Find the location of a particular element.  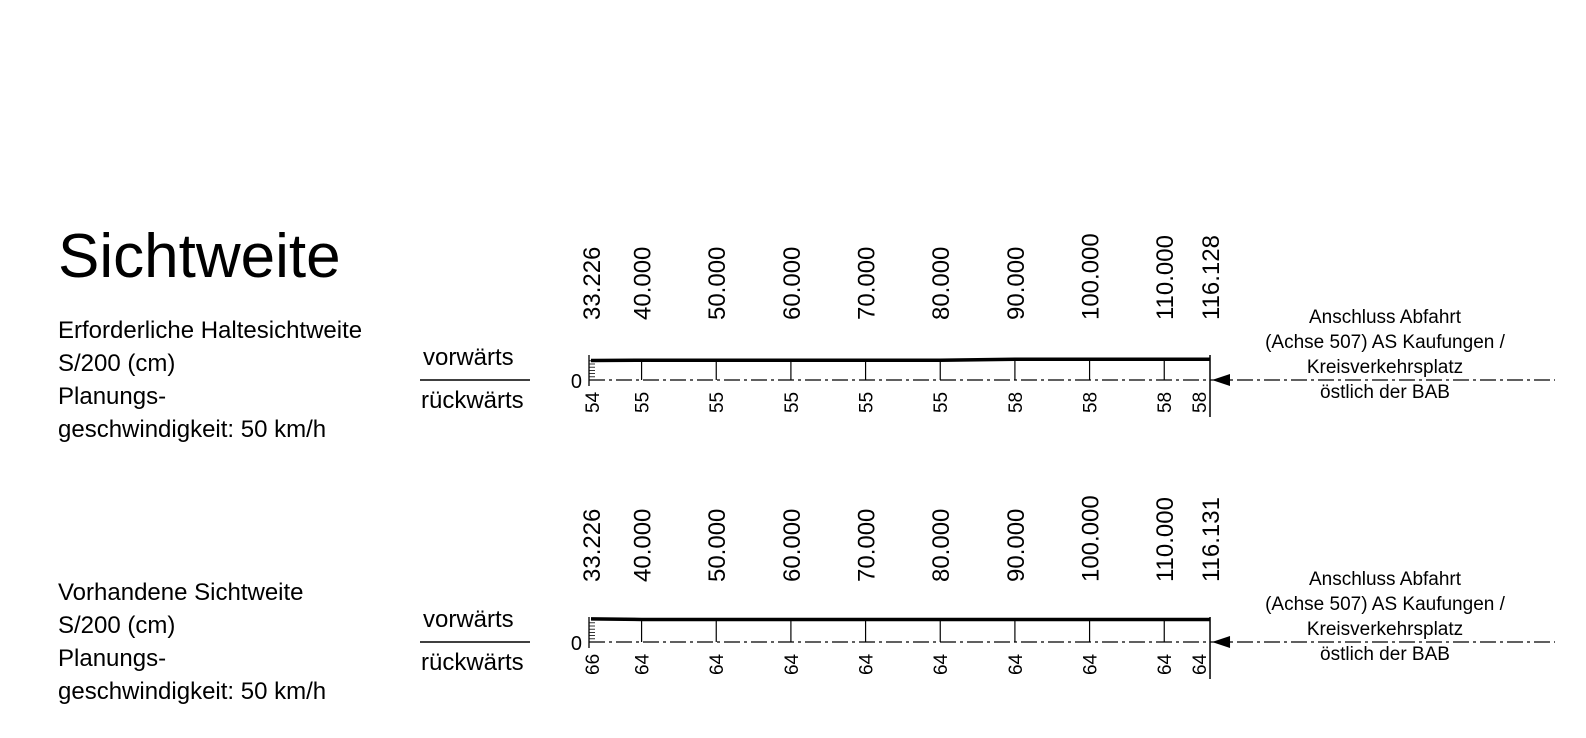

block1-station-label: 110.000 is located at coordinates (1165, 277).